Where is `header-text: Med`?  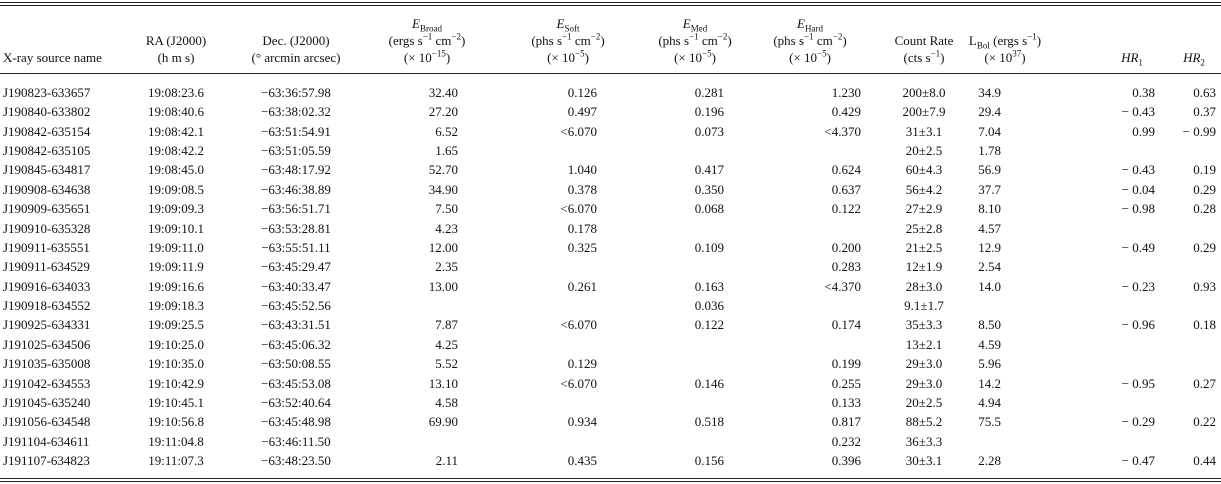 header-text: Med is located at coordinates (699, 28).